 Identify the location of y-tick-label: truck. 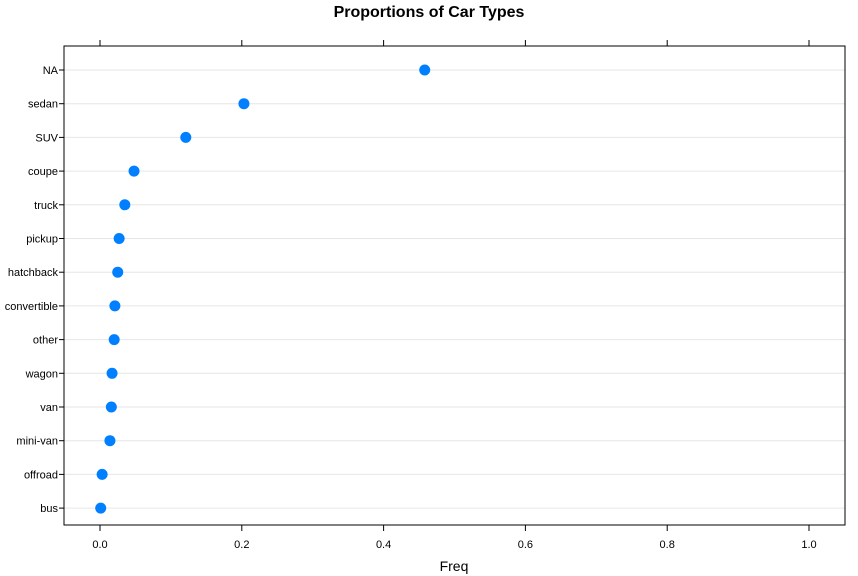
(46, 206).